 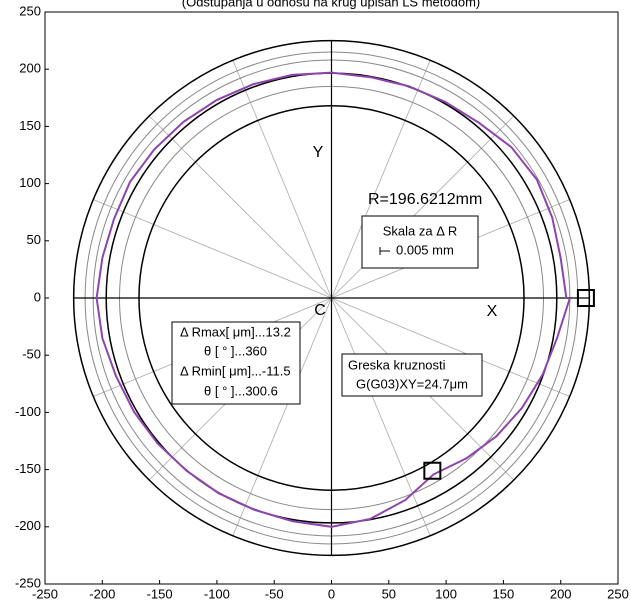 What do you see at coordinates (331, 593) in the screenshot?
I see `x-tick-label: 0` at bounding box center [331, 593].